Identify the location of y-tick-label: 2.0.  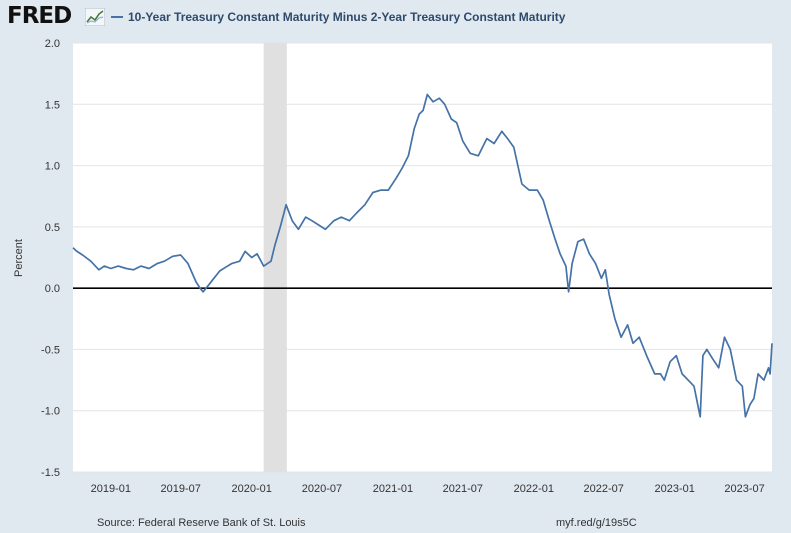
(52, 44).